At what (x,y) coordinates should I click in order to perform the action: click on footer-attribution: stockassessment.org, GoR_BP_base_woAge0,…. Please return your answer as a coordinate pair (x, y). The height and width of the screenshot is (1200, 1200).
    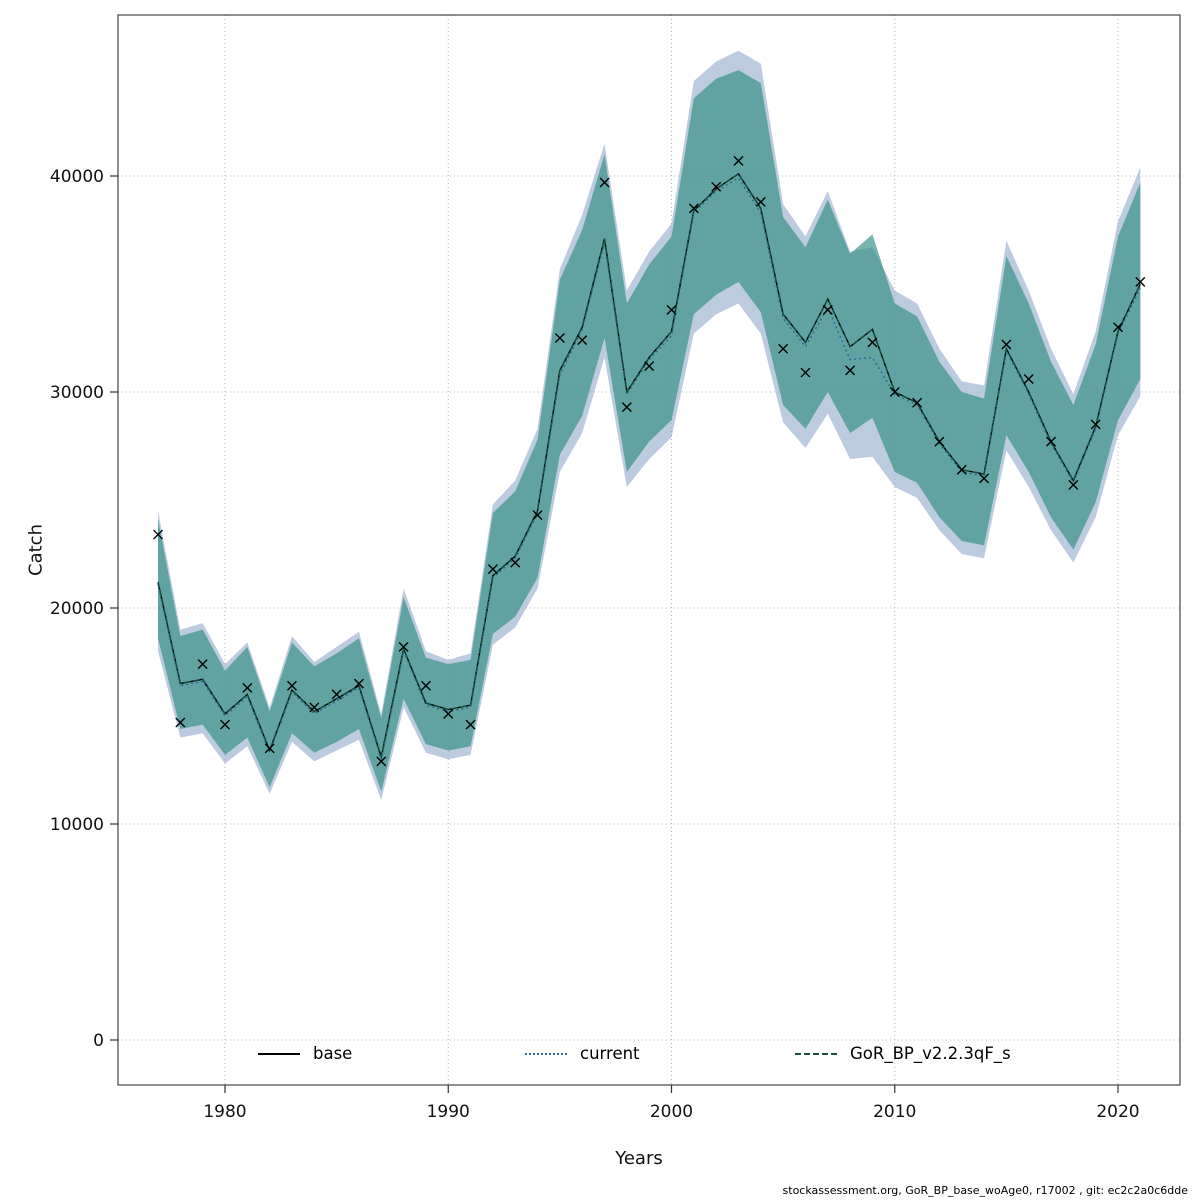
    Looking at the image, I should click on (985, 1190).